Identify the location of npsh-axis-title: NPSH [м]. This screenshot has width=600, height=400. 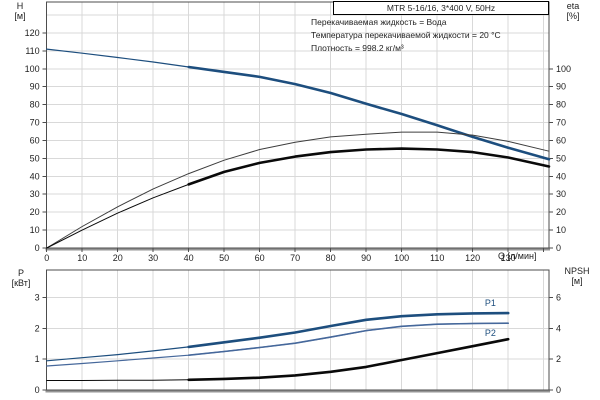
(577, 276).